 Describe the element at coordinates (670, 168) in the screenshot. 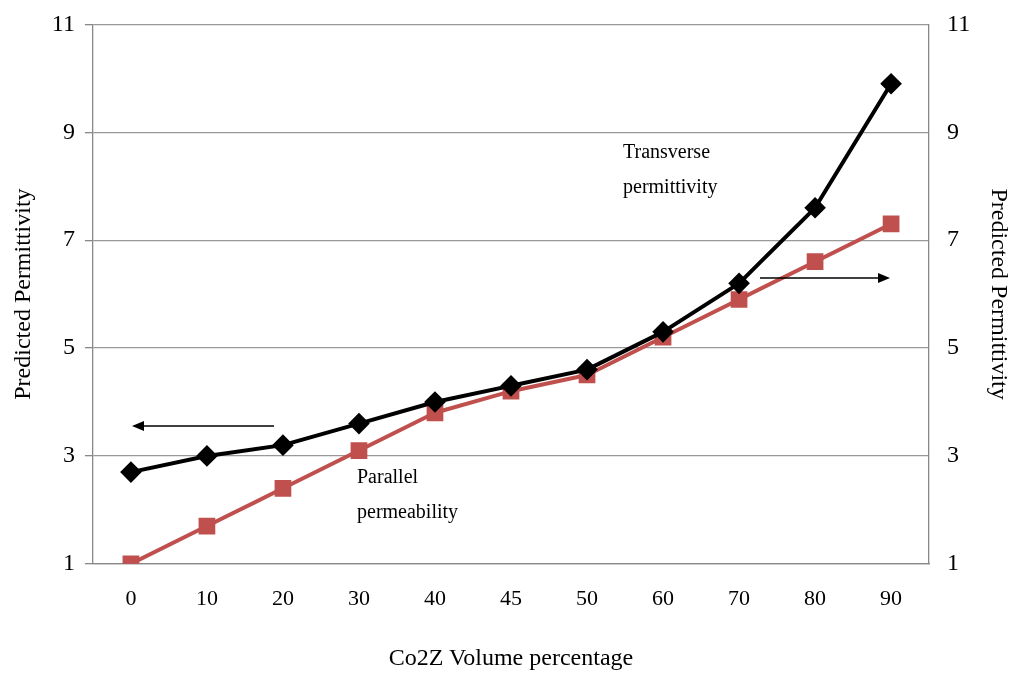

I see `annotation: Transverse permittivity` at that location.